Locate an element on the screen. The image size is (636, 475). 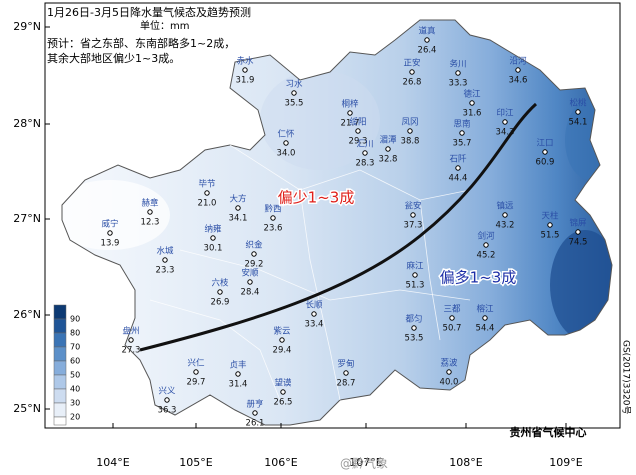
station-name: 松桃 is located at coordinates (578, 103).